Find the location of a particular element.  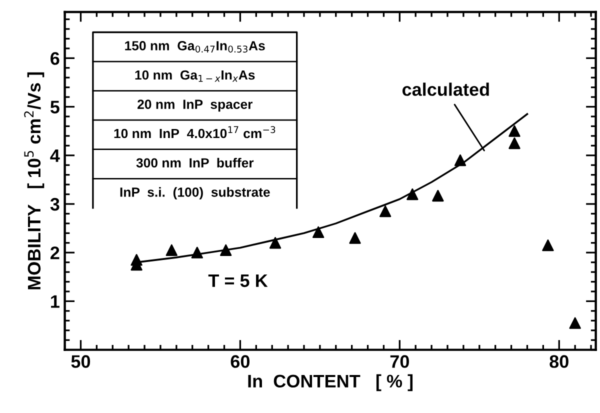

y-tick-label: 5 is located at coordinates (55, 107).